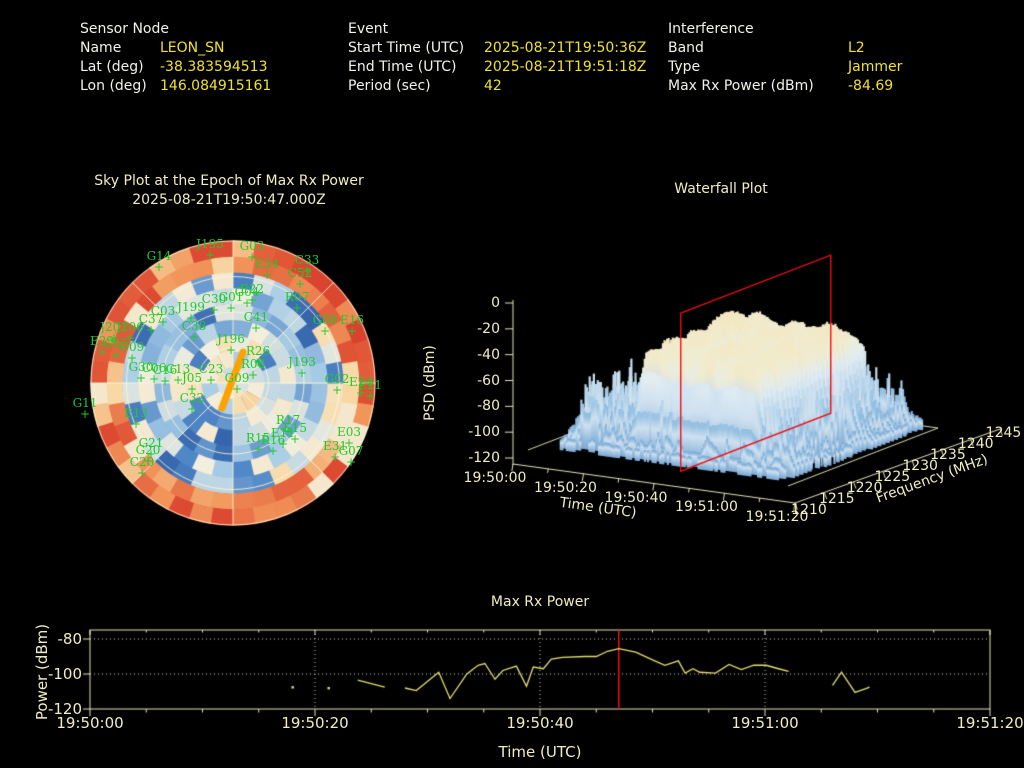  What do you see at coordinates (151, 319) in the screenshot?
I see `satellite-label-C37: C37` at bounding box center [151, 319].